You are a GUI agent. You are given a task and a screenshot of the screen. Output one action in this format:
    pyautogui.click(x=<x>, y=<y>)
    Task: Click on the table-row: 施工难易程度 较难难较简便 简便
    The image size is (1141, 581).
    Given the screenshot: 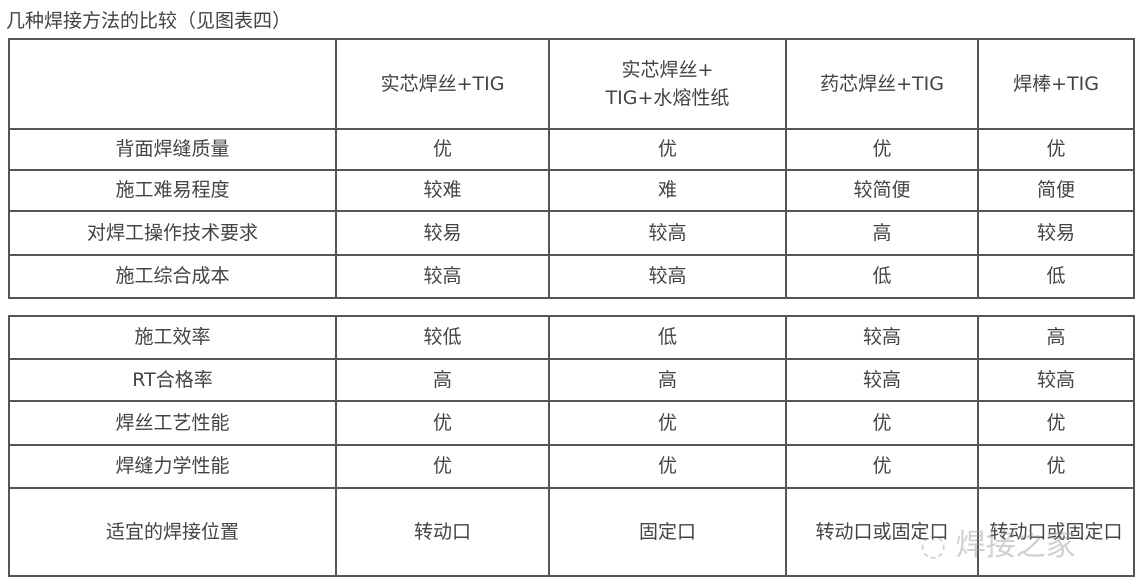 What is the action you would take?
    pyautogui.click(x=571, y=190)
    